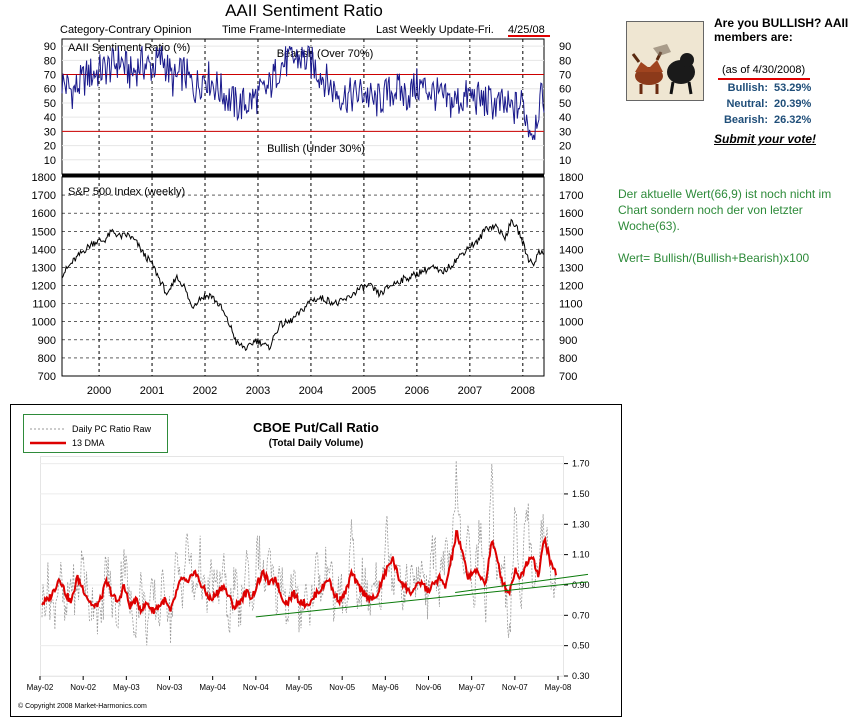 The height and width of the screenshot is (724, 858). Describe the element at coordinates (581, 646) in the screenshot. I see `putcall-ytick-label: 0.50` at that location.